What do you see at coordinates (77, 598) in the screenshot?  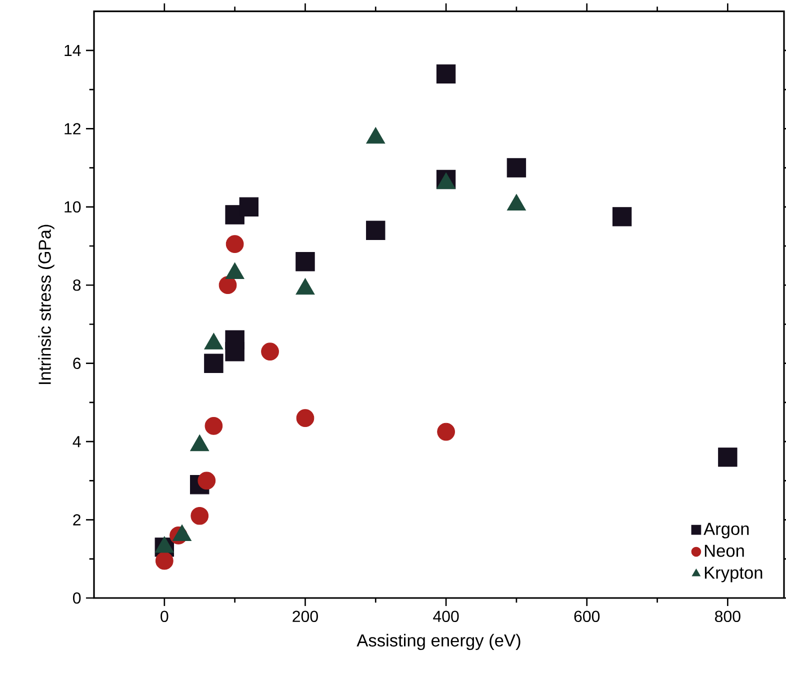 I see `y-tick-label: 0` at bounding box center [77, 598].